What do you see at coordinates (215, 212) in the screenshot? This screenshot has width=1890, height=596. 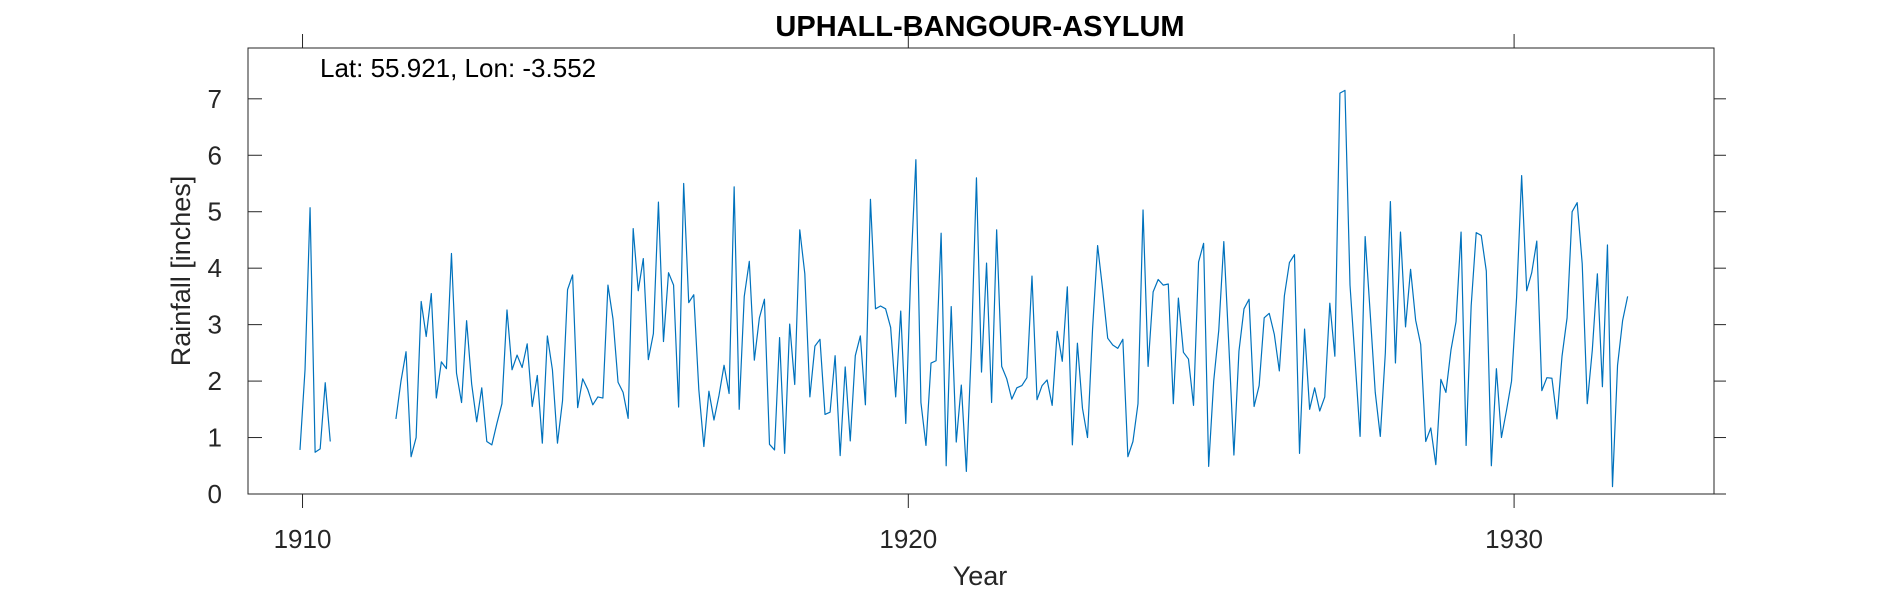 I see `y-tick-label: 5` at bounding box center [215, 212].